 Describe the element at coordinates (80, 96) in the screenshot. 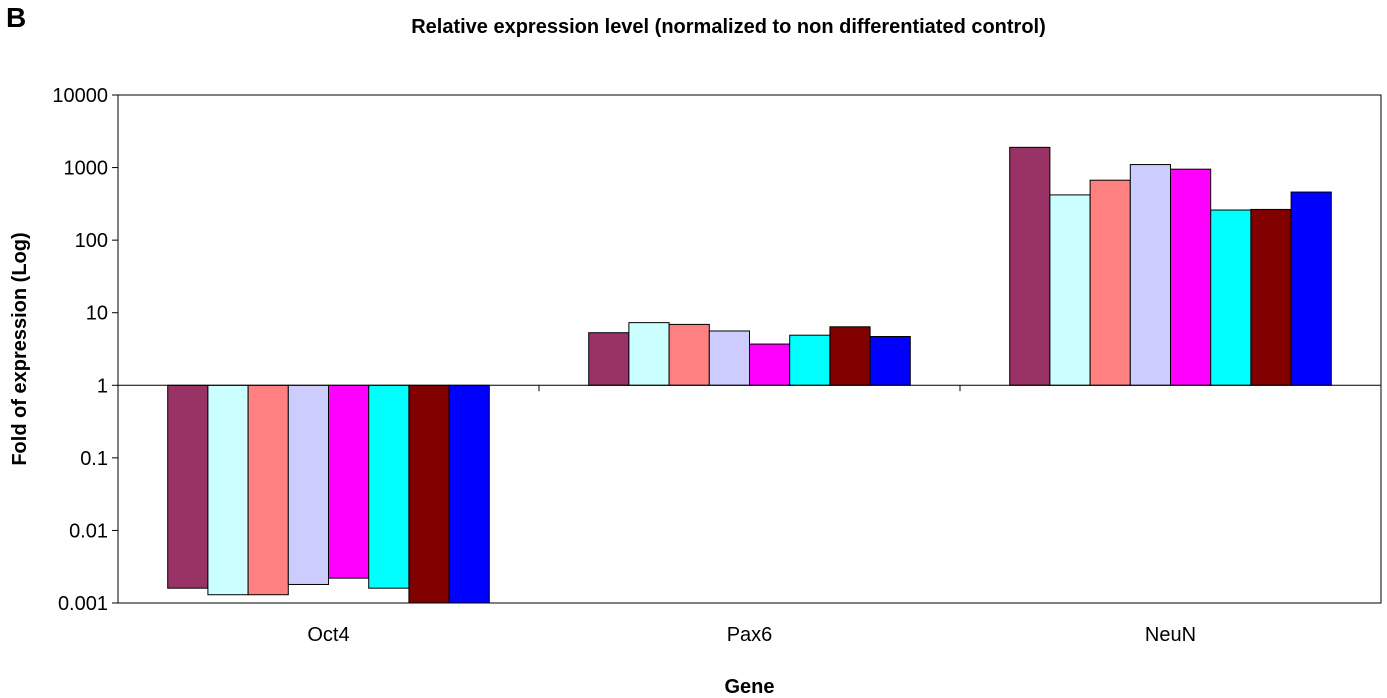

I see `y-tick-label: 10000` at that location.